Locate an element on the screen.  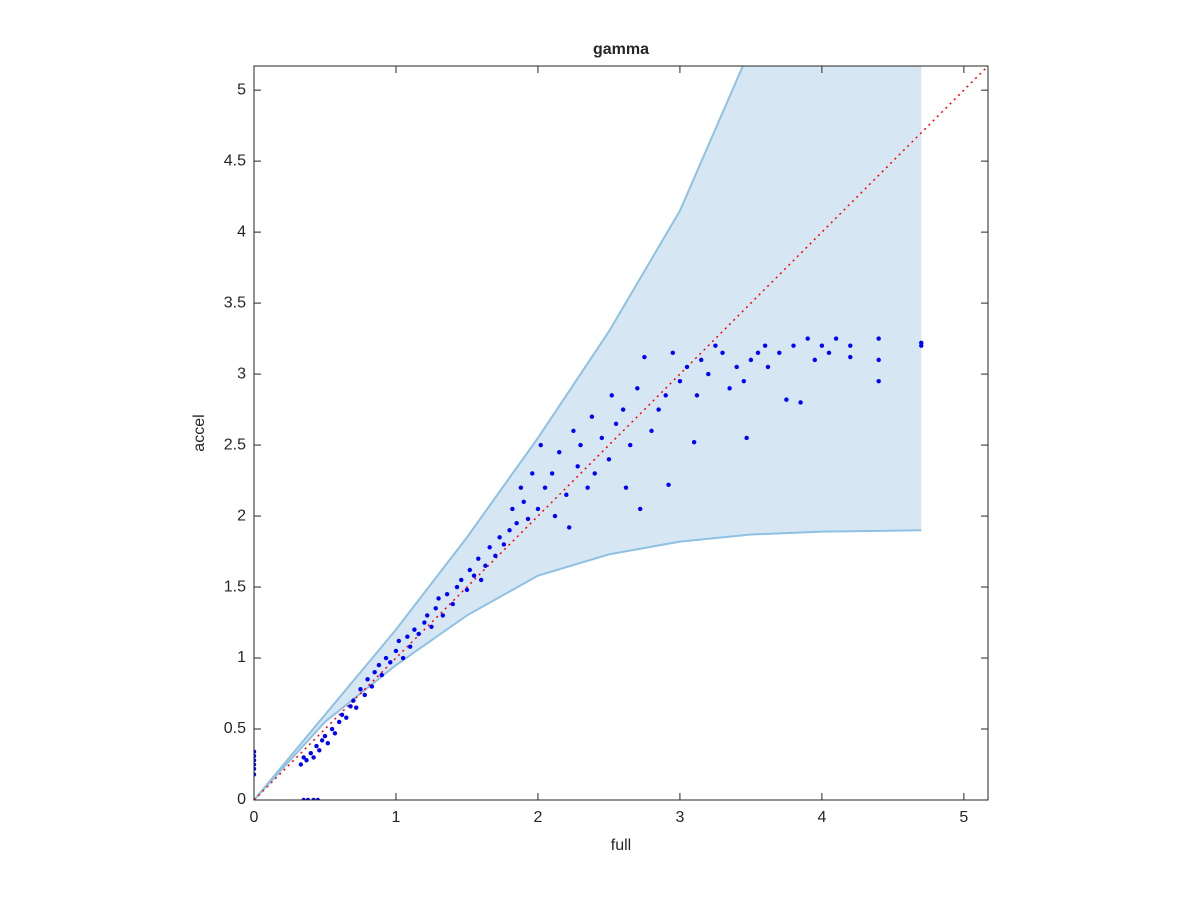
y-tick-label: 4 is located at coordinates (241, 231).